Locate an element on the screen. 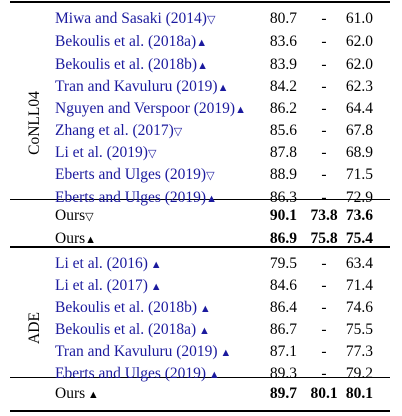 This screenshot has height=416, width=402. method-cell: Tran and Kavuluru (2019)▲ is located at coordinates (141, 87).